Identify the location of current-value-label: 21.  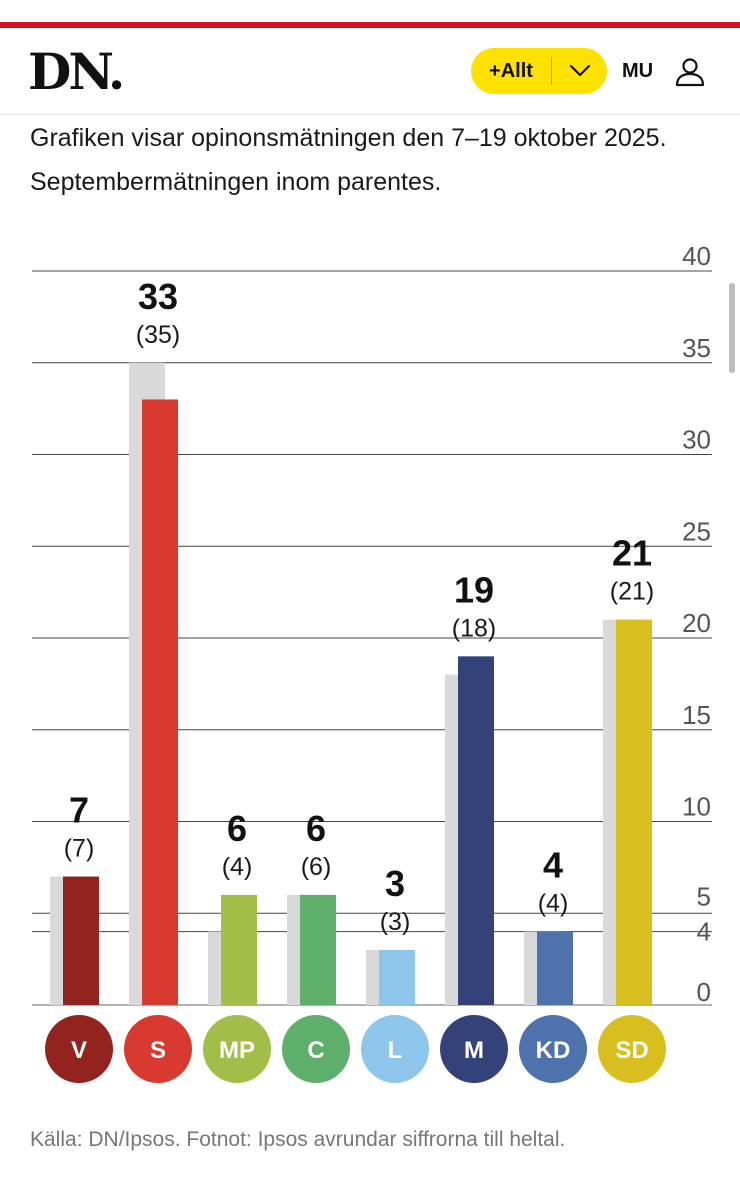
(632, 553).